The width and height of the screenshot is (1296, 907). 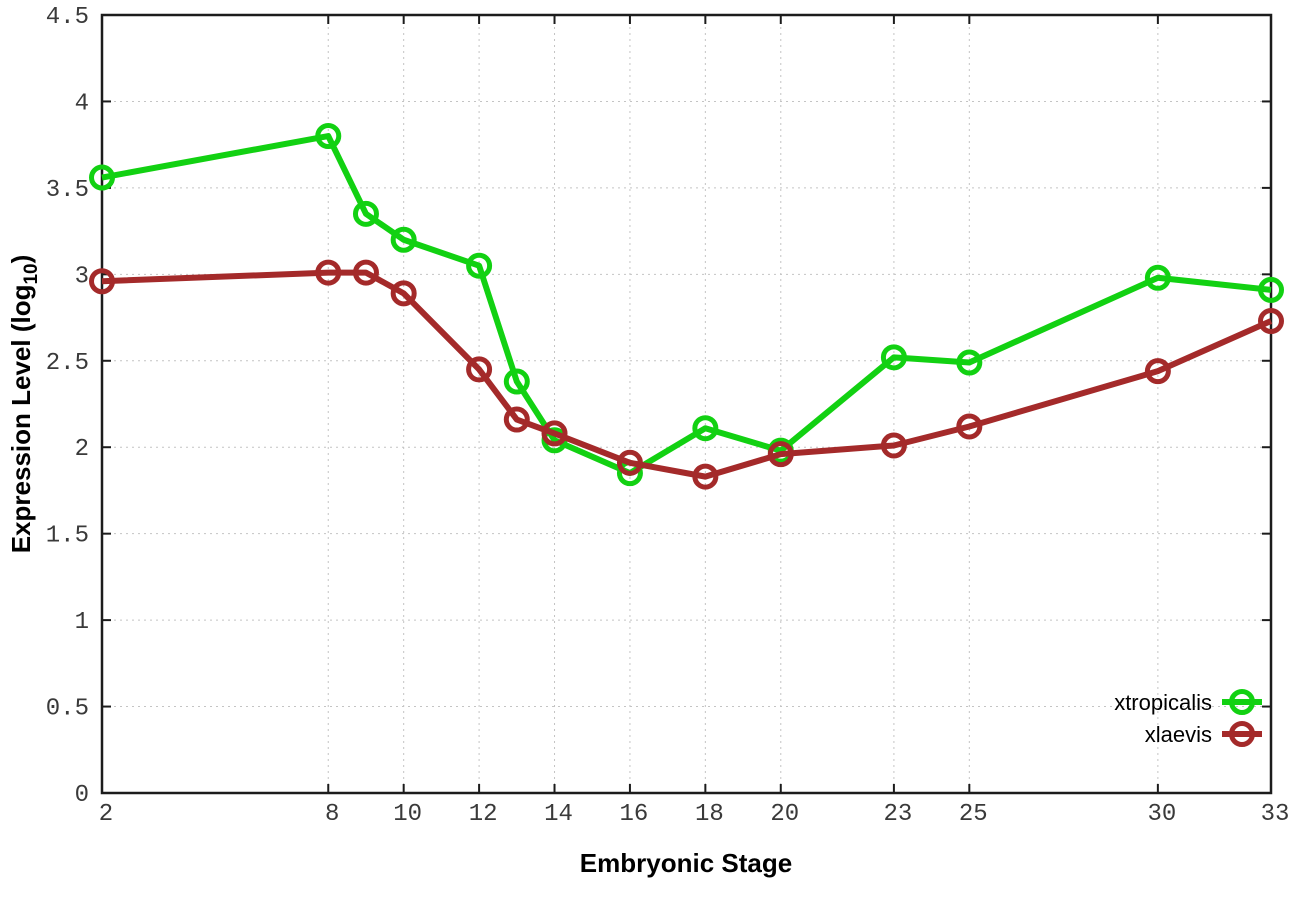 I want to click on y-tick-label: 4.5, so click(x=67, y=17).